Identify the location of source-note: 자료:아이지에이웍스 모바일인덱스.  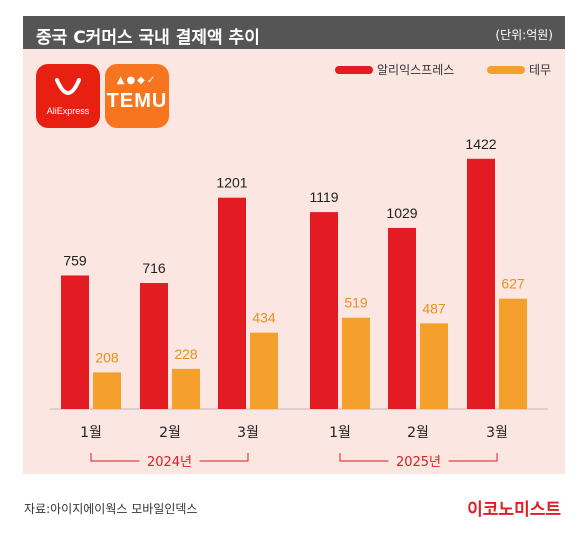
(111, 509).